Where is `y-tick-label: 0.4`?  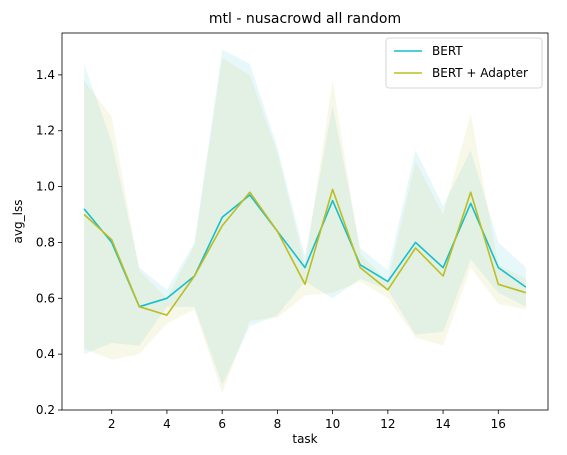 y-tick-label: 0.4 is located at coordinates (45, 354).